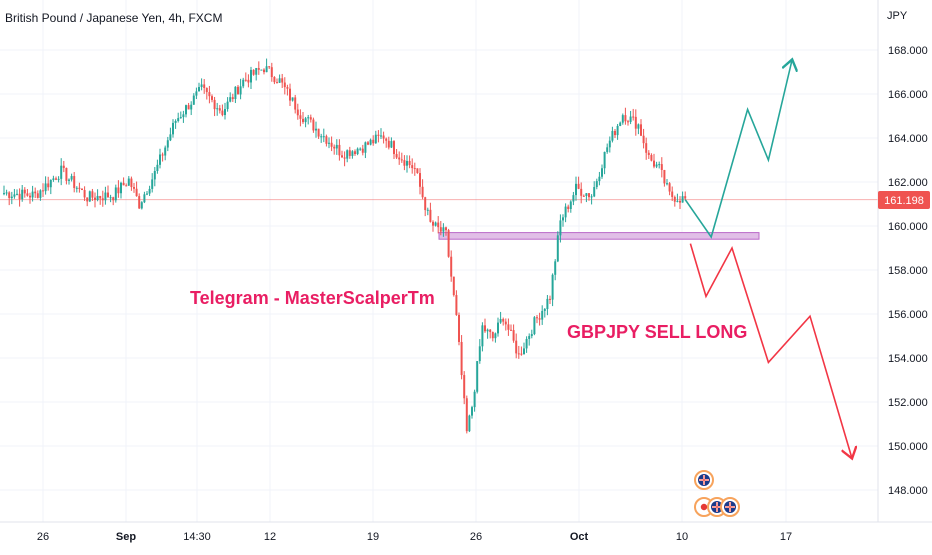 The width and height of the screenshot is (932, 555). I want to click on telegram-annotation: Telegram - MasterScalperTm, so click(312, 298).